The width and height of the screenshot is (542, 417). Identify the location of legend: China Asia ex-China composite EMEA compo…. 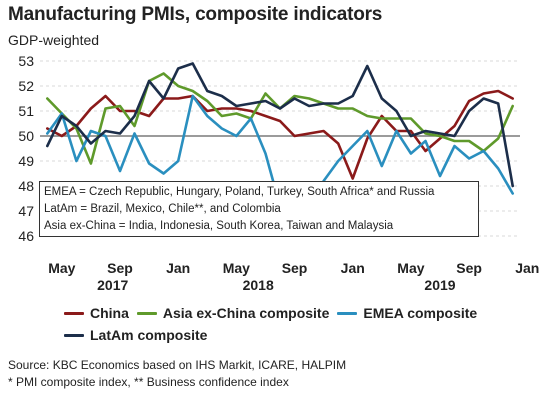
(274, 324).